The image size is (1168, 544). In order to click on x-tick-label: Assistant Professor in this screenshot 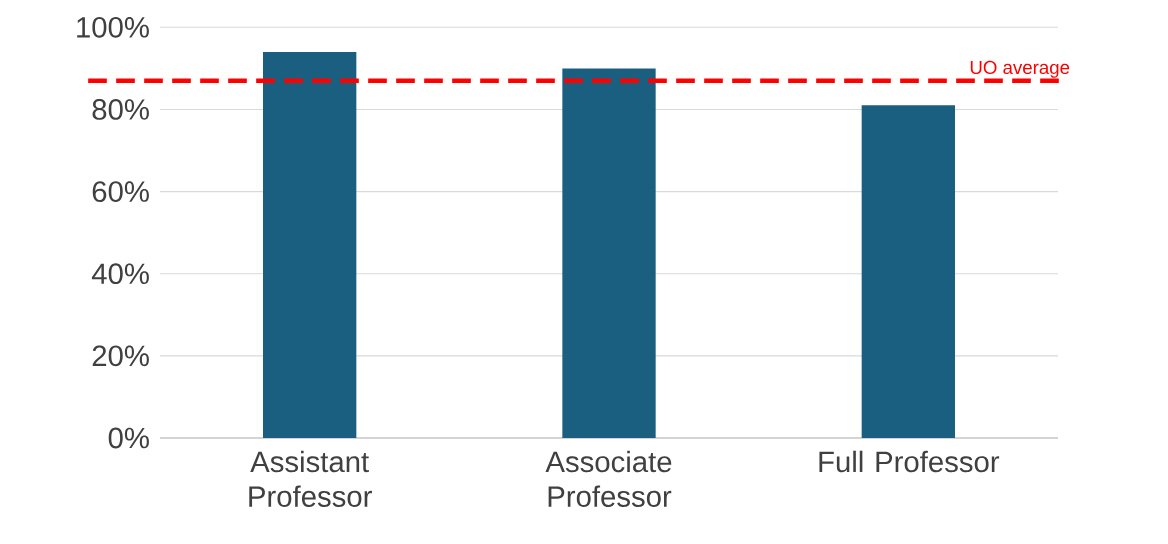, I will do `click(310, 478)`.